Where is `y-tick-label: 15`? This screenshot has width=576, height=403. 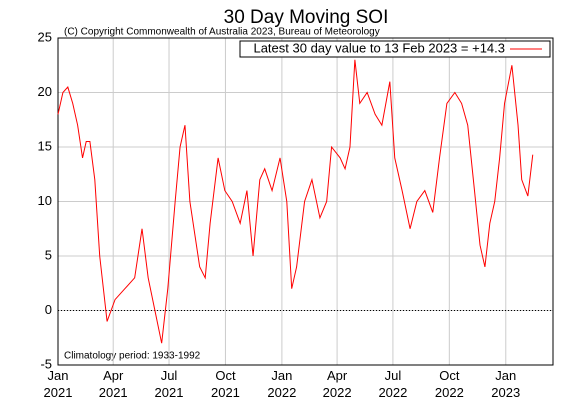
y-tick-label: 15 is located at coordinates (45, 145).